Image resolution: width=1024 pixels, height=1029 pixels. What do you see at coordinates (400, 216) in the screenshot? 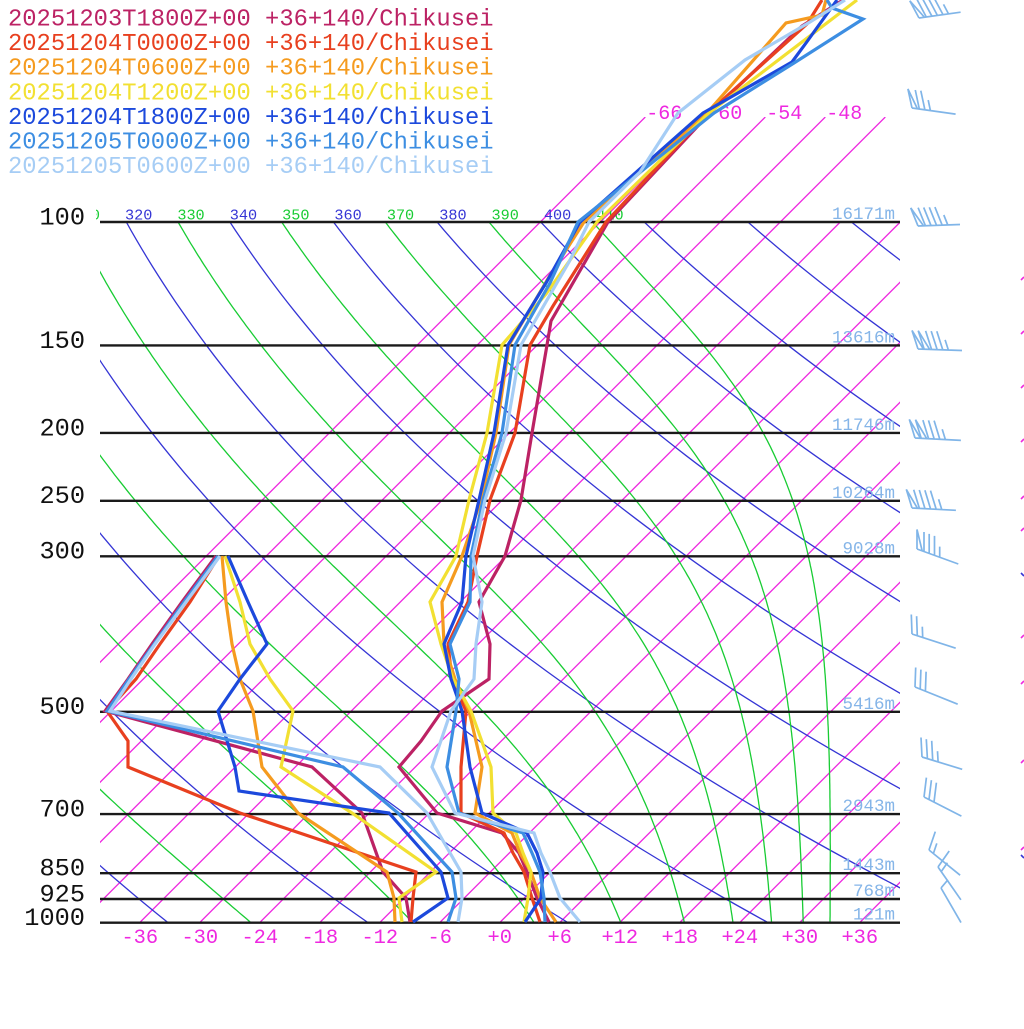
I see `svg-text: 370` at bounding box center [400, 216].